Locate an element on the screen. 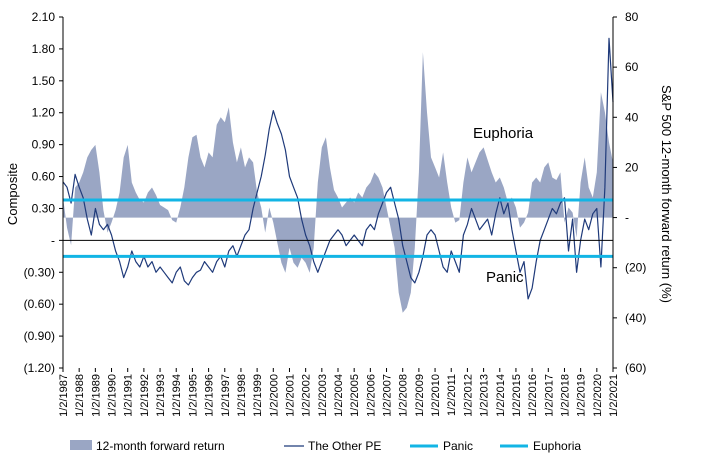 The width and height of the screenshot is (707, 463). x-tick-label: 1/2/2006 is located at coordinates (371, 395).